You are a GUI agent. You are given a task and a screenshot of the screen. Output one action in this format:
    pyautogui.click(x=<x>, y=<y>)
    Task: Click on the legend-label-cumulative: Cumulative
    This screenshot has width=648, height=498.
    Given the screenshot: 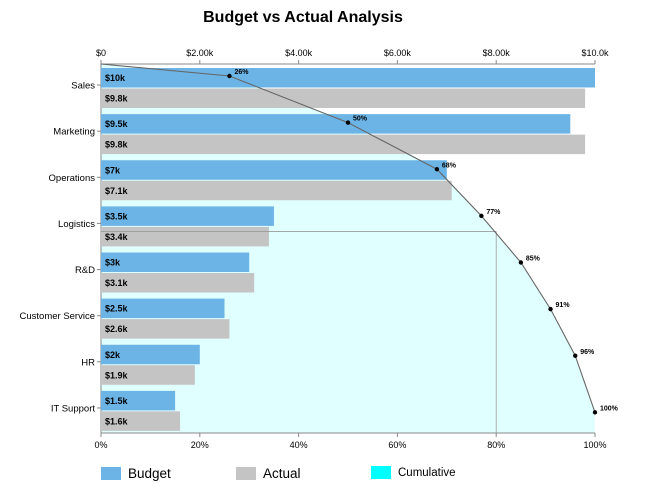 What is the action you would take?
    pyautogui.click(x=427, y=472)
    